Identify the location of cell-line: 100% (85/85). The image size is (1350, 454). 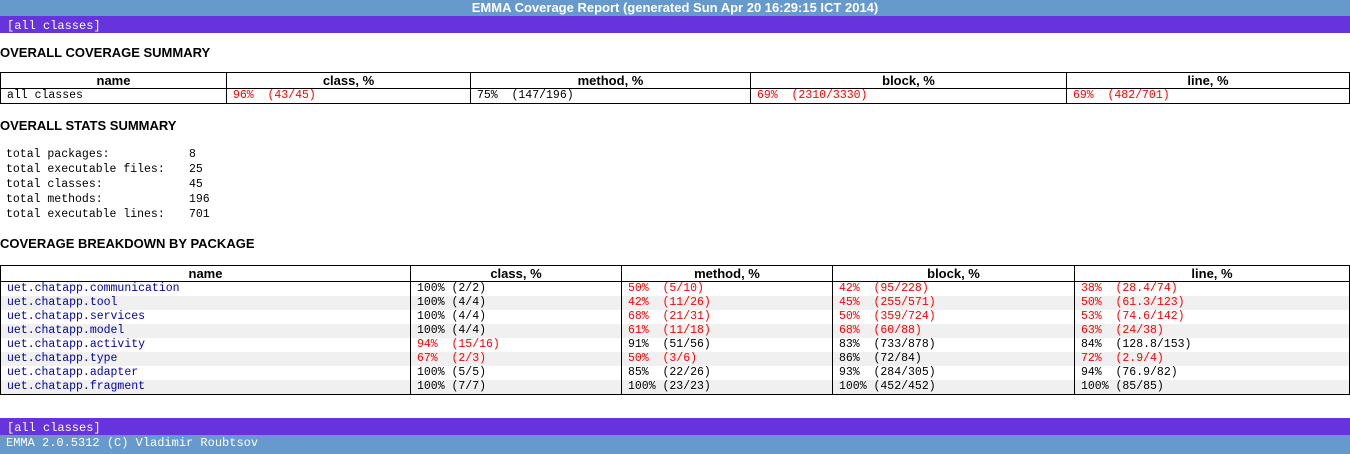
(1212, 387).